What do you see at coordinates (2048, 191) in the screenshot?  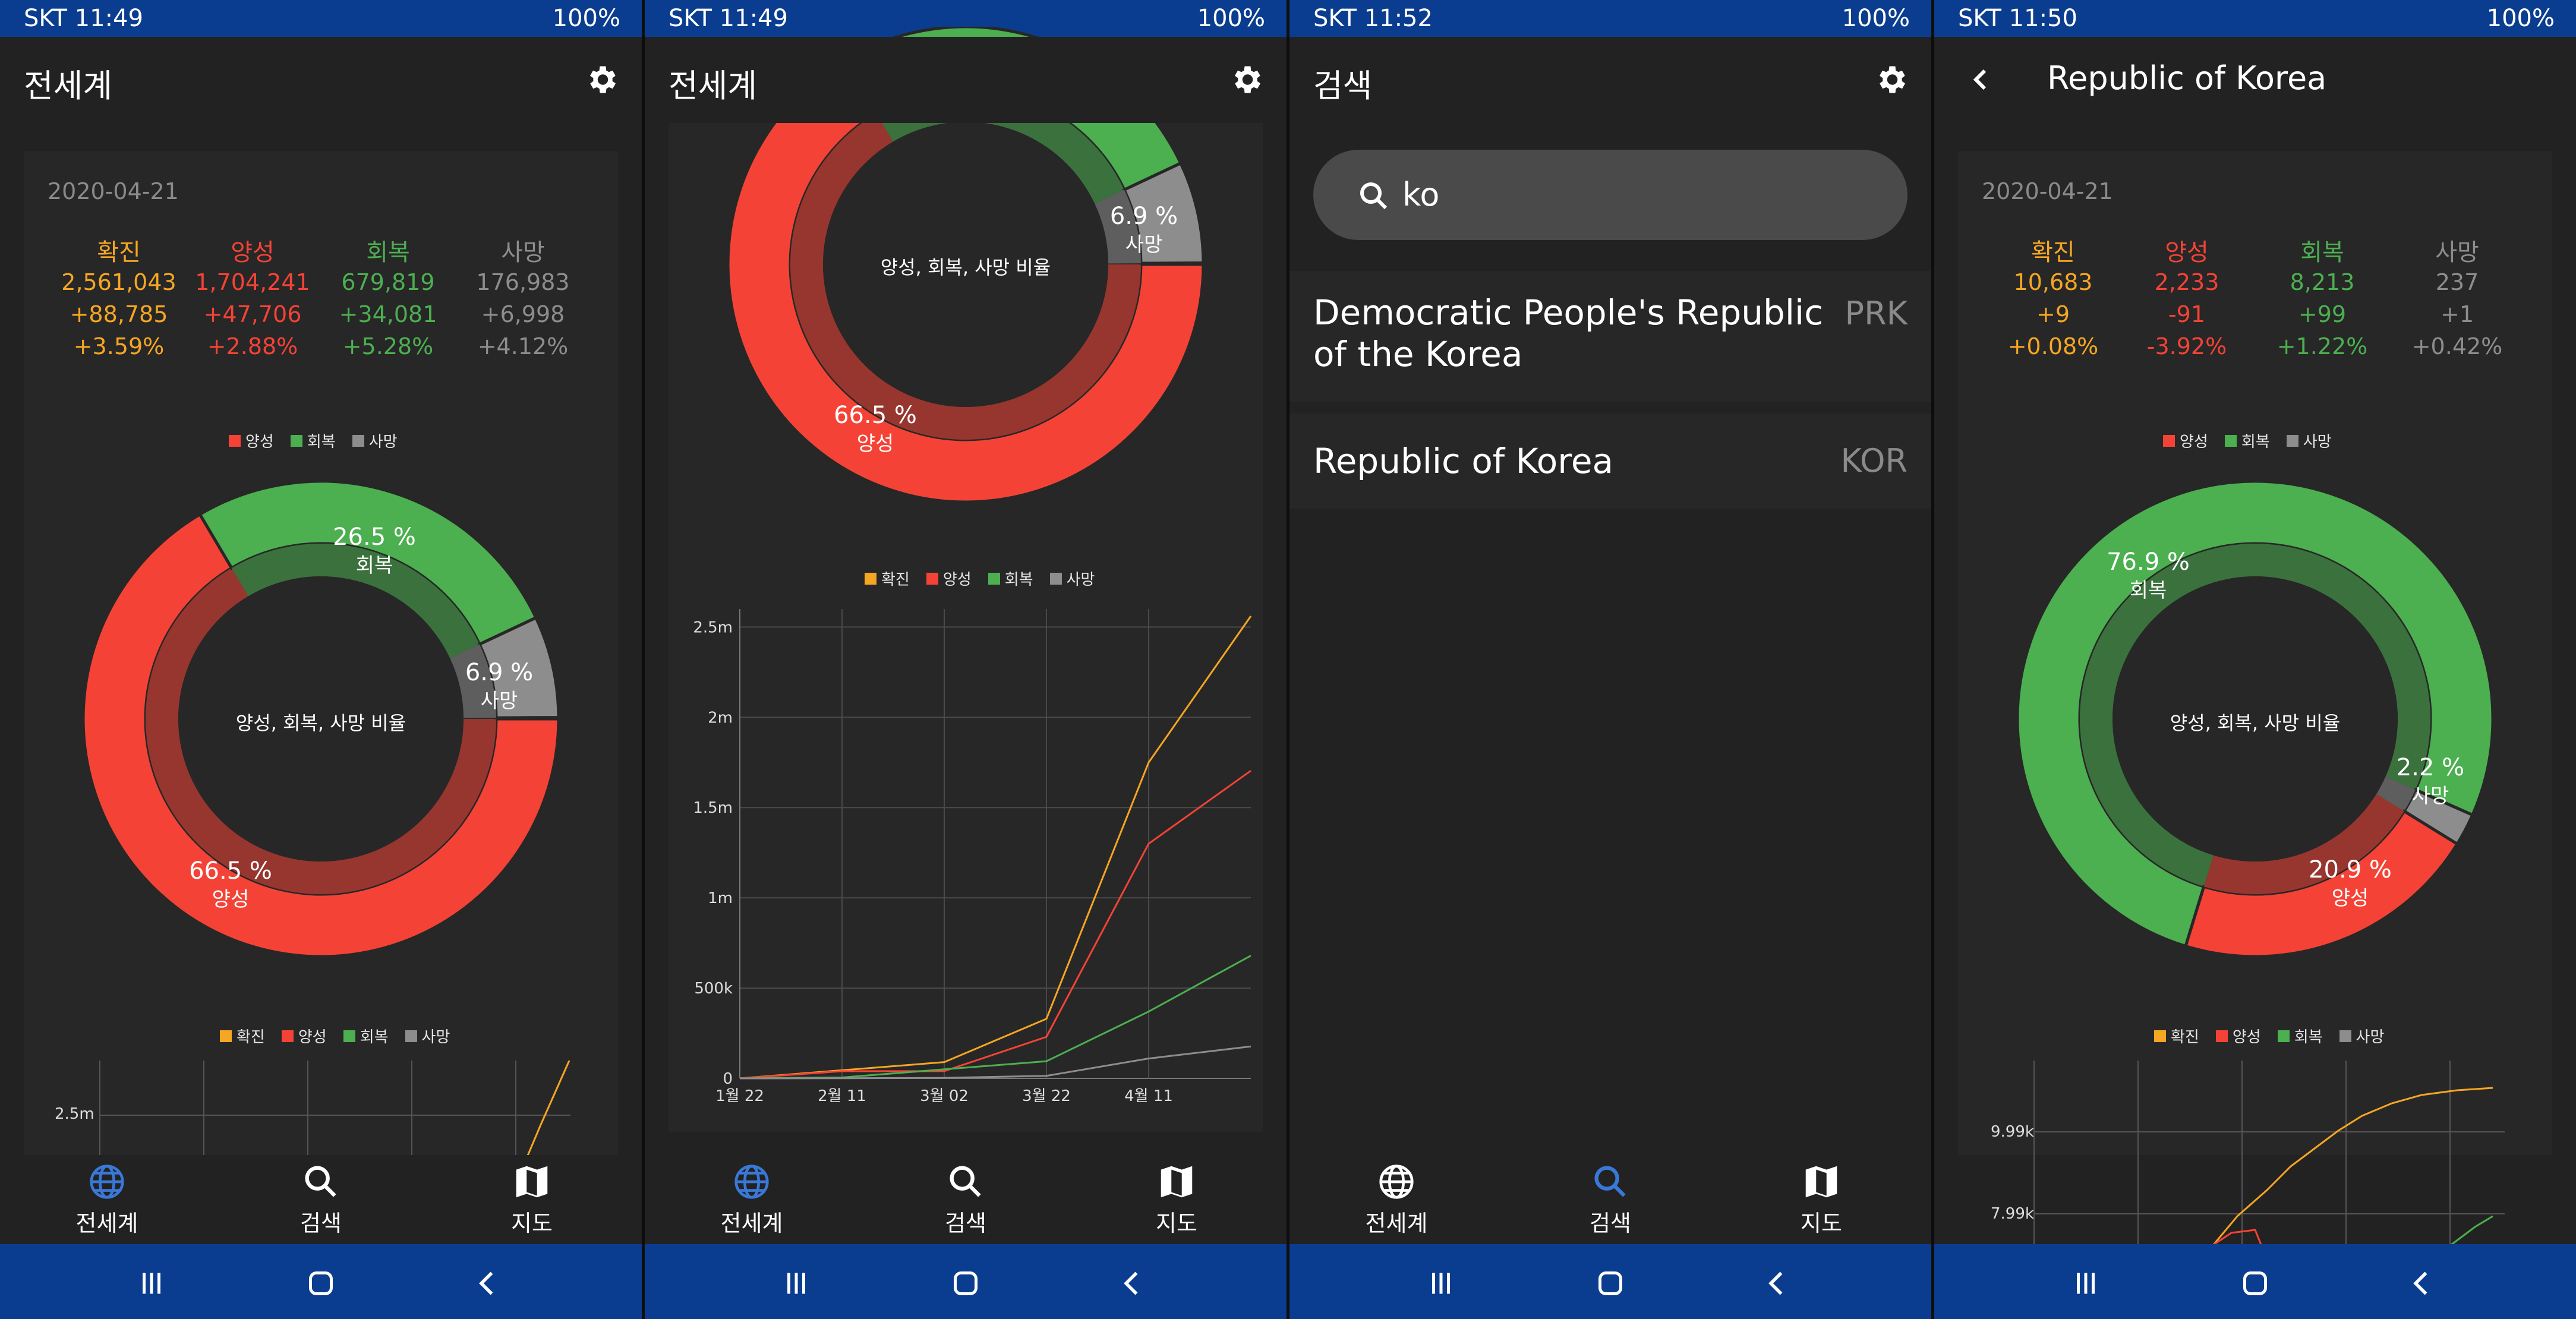 I see `stats-date: 2020-04-21` at bounding box center [2048, 191].